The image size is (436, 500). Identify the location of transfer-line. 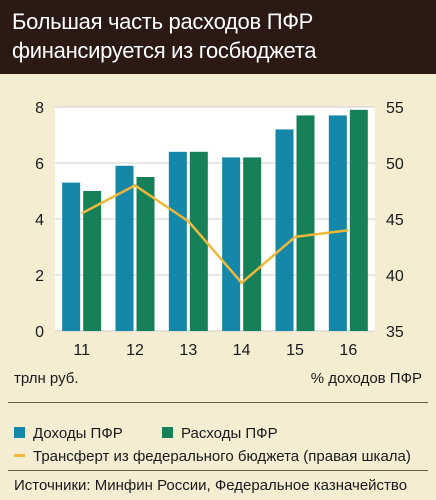
(215, 234).